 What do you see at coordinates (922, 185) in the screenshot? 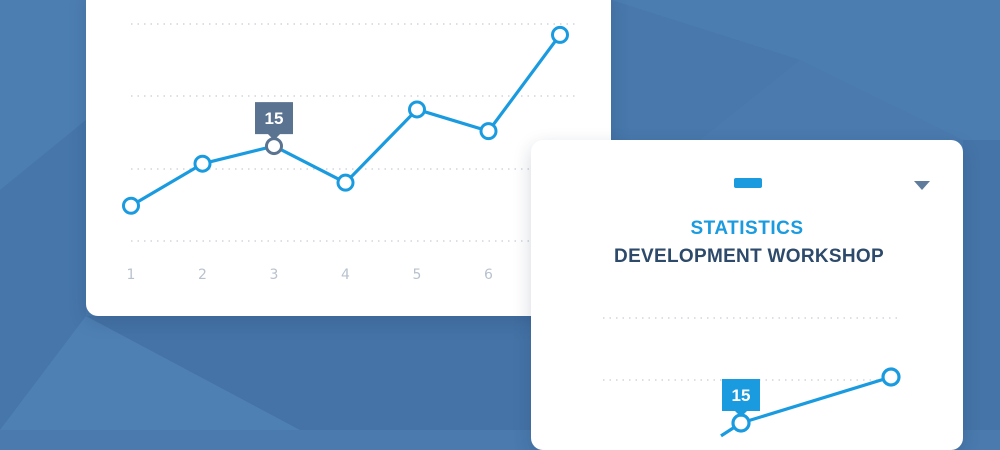
I see `caret-down-icon` at bounding box center [922, 185].